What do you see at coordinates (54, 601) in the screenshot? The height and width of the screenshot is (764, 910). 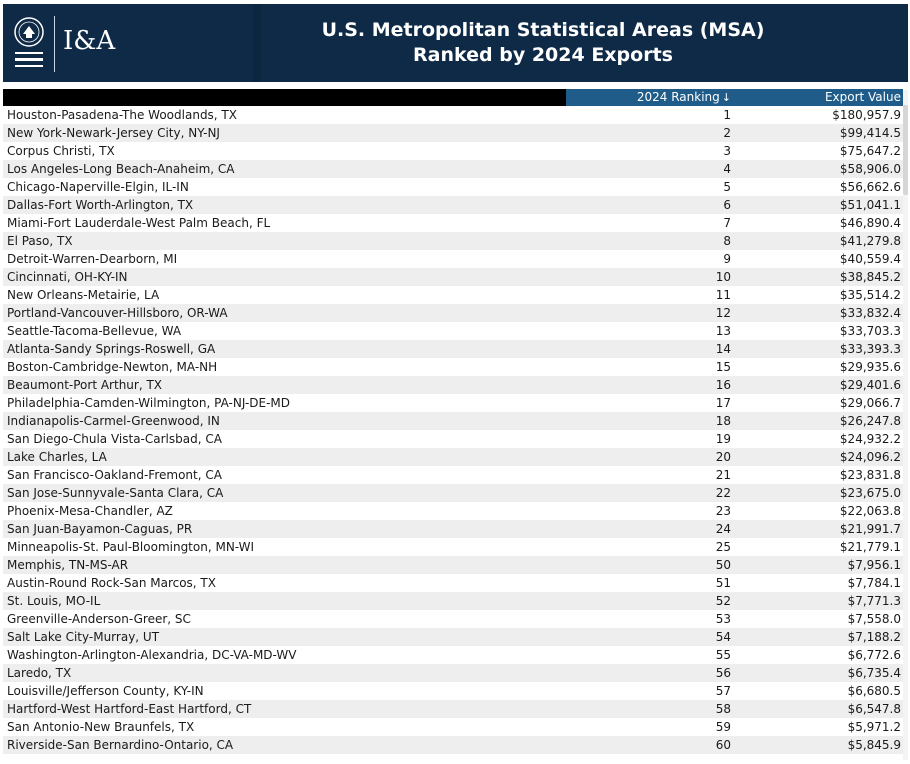 I see `msa-name: St. Louis, MO-IL` at bounding box center [54, 601].